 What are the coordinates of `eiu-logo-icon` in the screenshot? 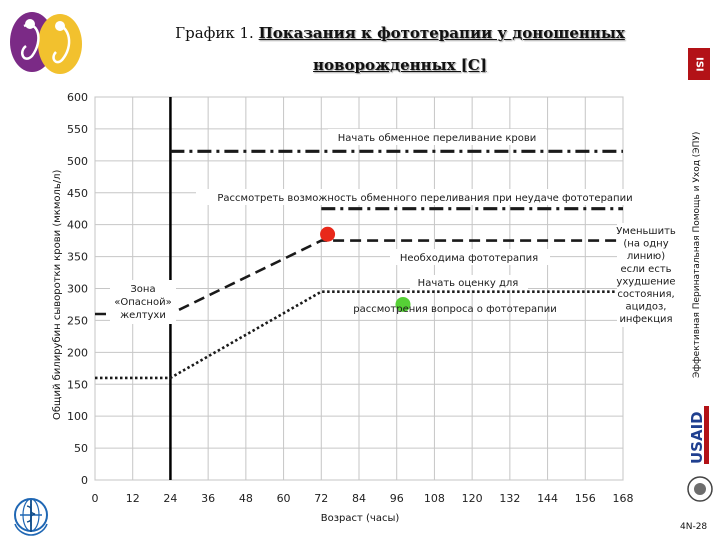 It's located at (700, 489).